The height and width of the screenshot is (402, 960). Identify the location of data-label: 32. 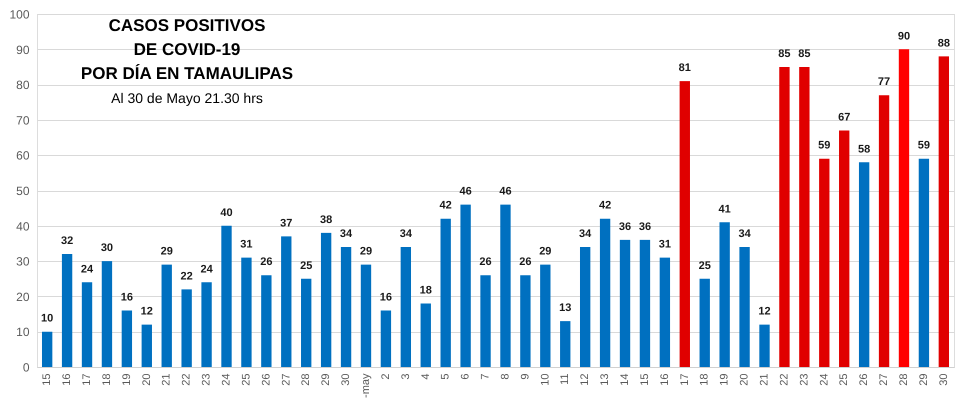
(67, 241).